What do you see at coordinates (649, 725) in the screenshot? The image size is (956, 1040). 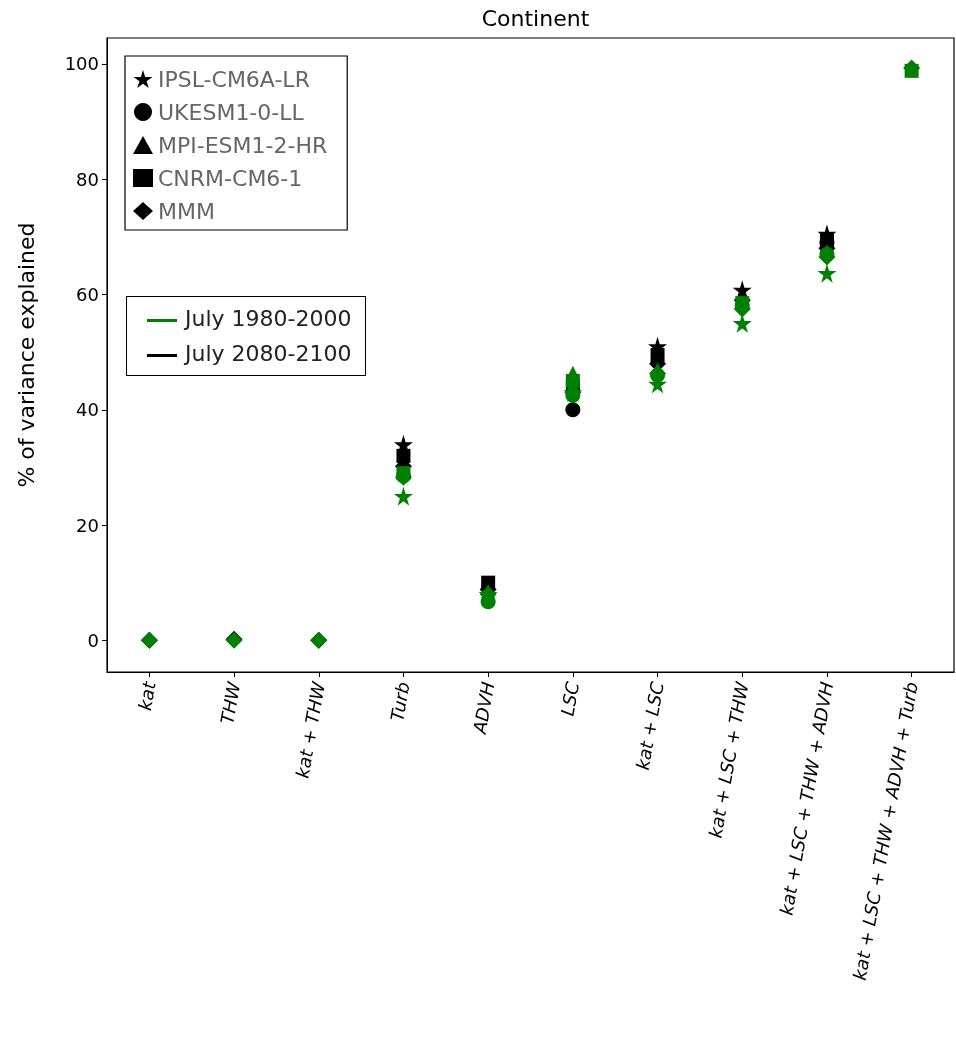 I see `x-tick-label: kat + LSC` at bounding box center [649, 725].